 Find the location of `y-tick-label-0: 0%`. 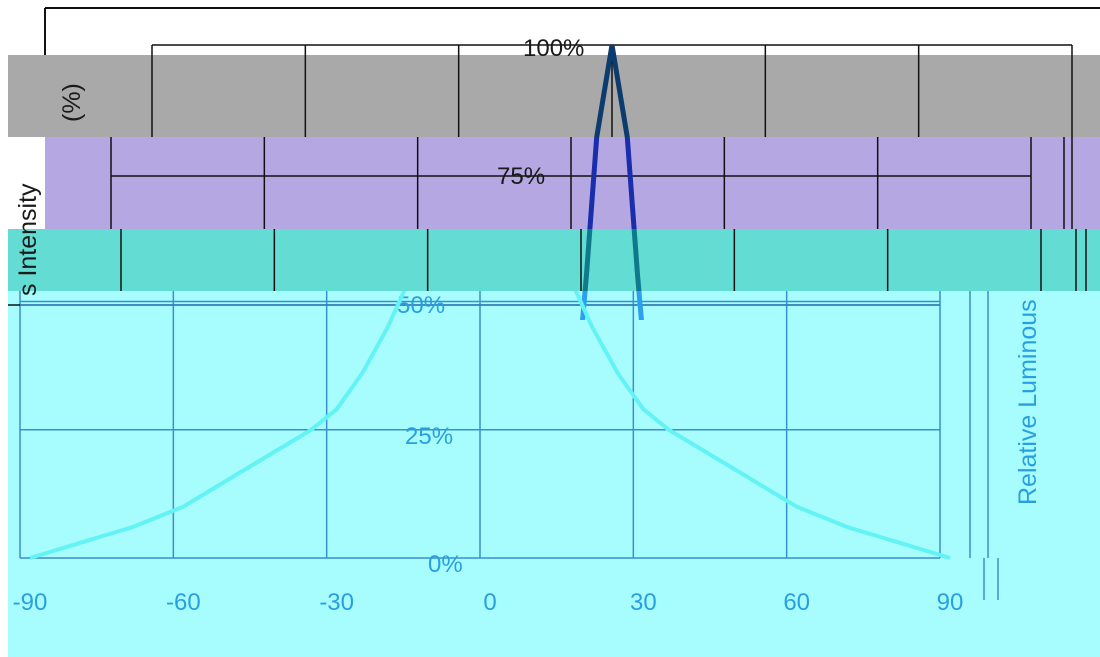

y-tick-label-0: 0% is located at coordinates (445, 564).